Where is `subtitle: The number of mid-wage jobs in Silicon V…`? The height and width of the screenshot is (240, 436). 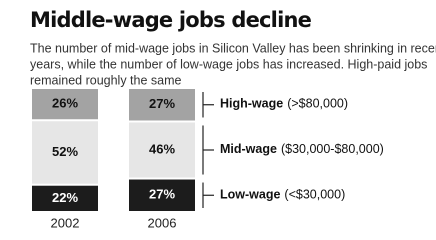 subtitle: The number of mid-wage jobs in Silicon V… is located at coordinates (233, 48).